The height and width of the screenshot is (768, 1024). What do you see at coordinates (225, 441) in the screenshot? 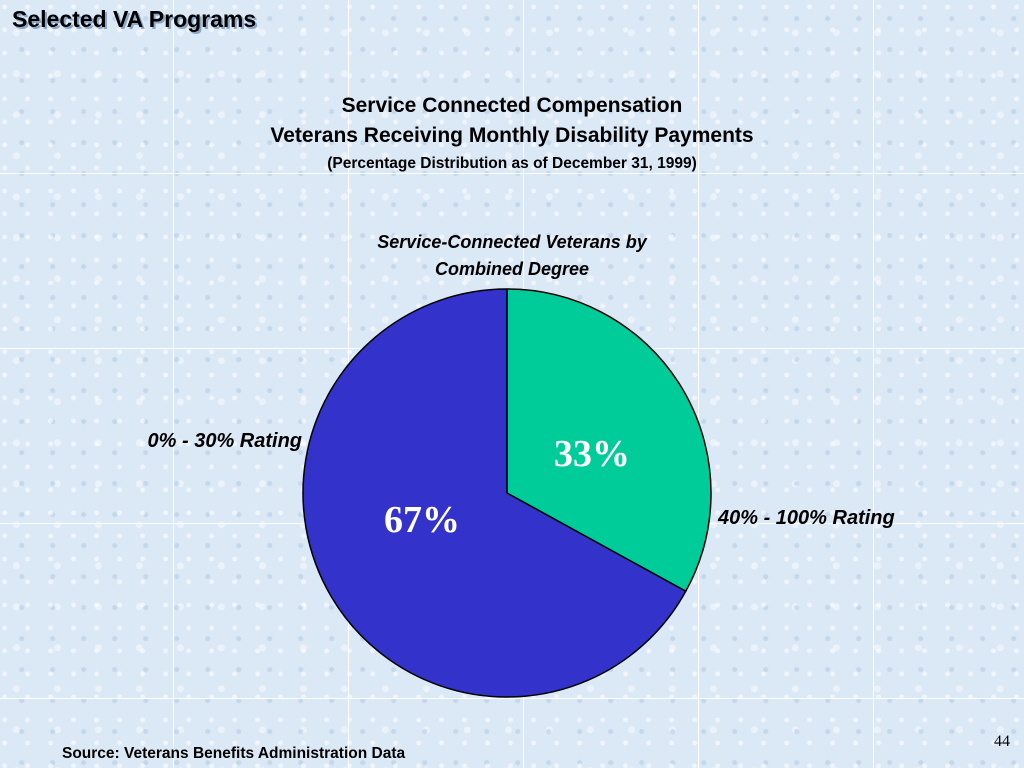
I see `slice-category-label-2: 0% - 30% Rating` at bounding box center [225, 441].